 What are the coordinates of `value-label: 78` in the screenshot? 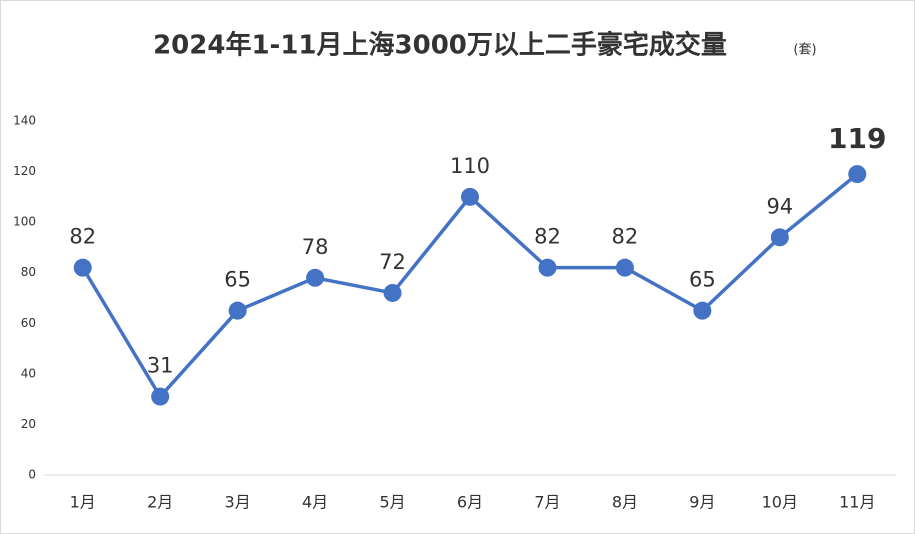 It's located at (315, 247).